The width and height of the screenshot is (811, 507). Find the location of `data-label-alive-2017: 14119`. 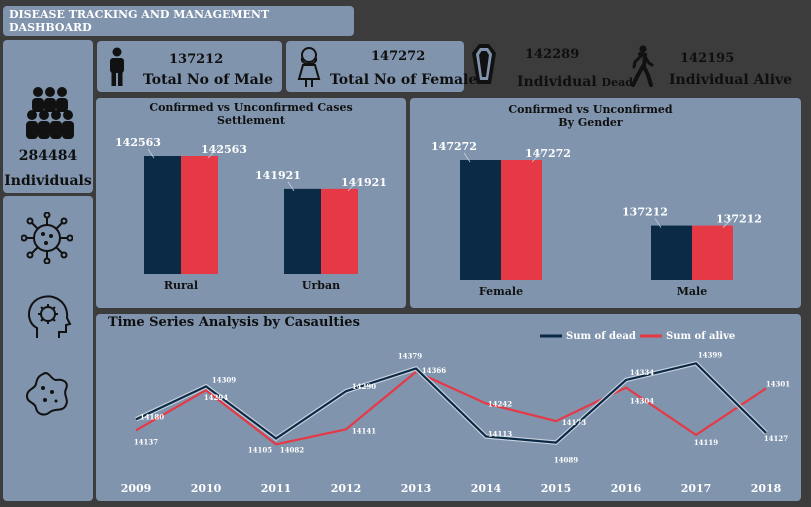

data-label-alive-2017: 14119 is located at coordinates (706, 442).